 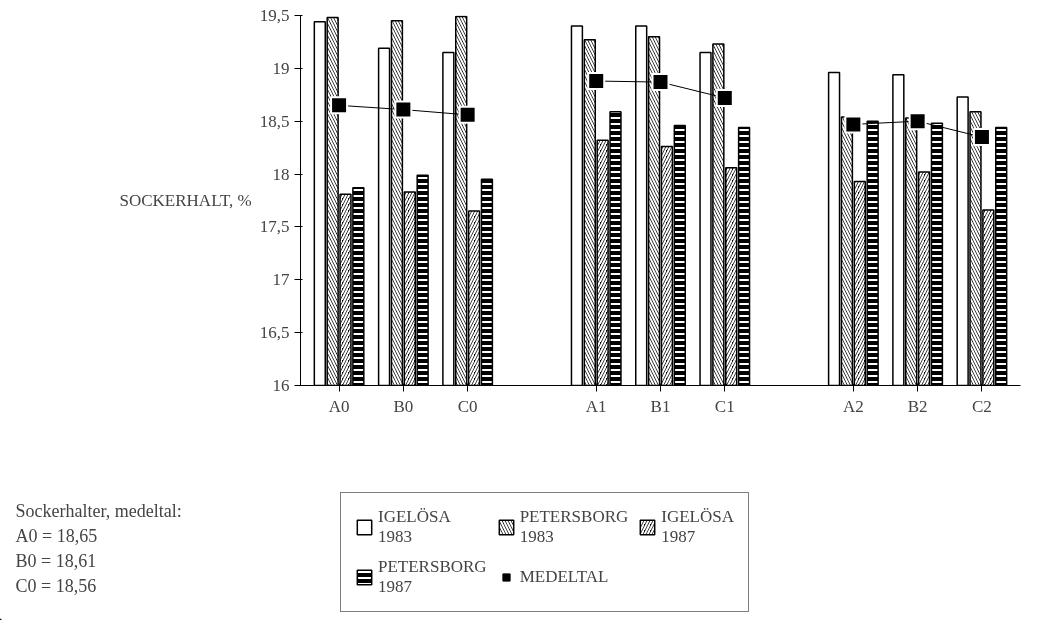 What do you see at coordinates (574, 527) in the screenshot?
I see `legend-label: PETERSBORG 1983` at bounding box center [574, 527].